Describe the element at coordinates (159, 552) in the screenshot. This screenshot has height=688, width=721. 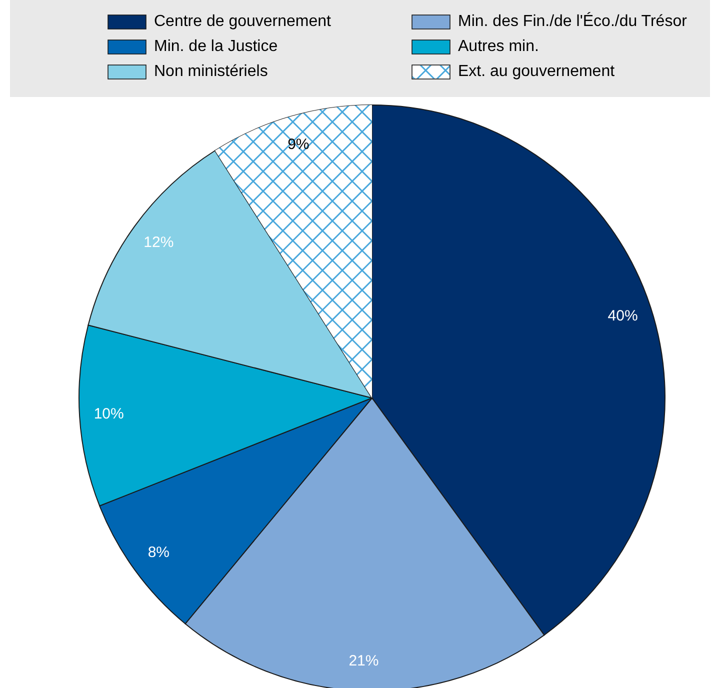
I see `data-label: 8%` at that location.